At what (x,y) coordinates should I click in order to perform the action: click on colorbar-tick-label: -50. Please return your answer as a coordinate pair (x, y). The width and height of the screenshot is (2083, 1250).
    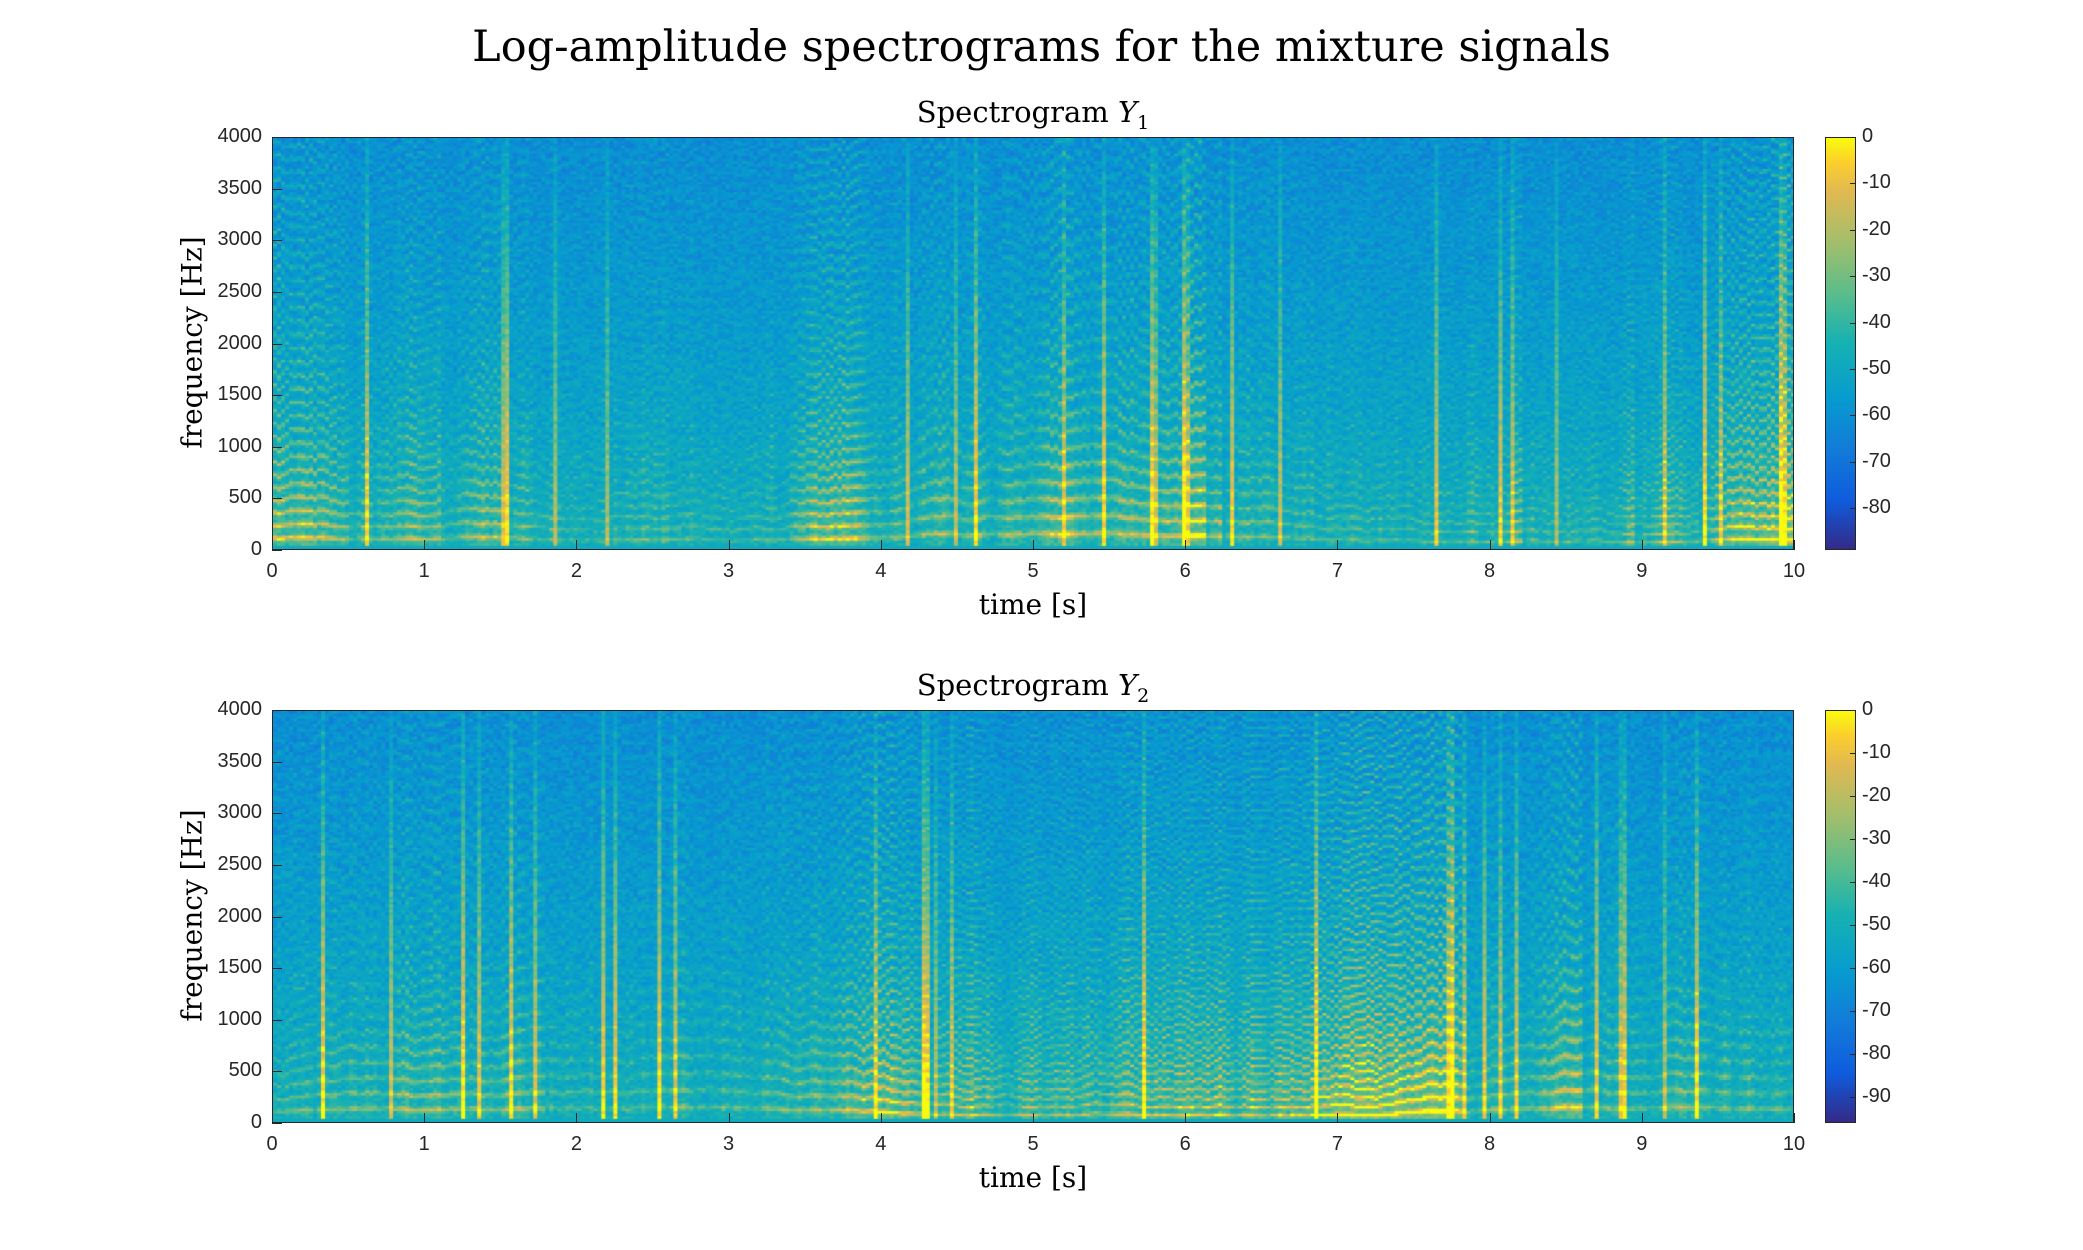
    Looking at the image, I should click on (1876, 368).